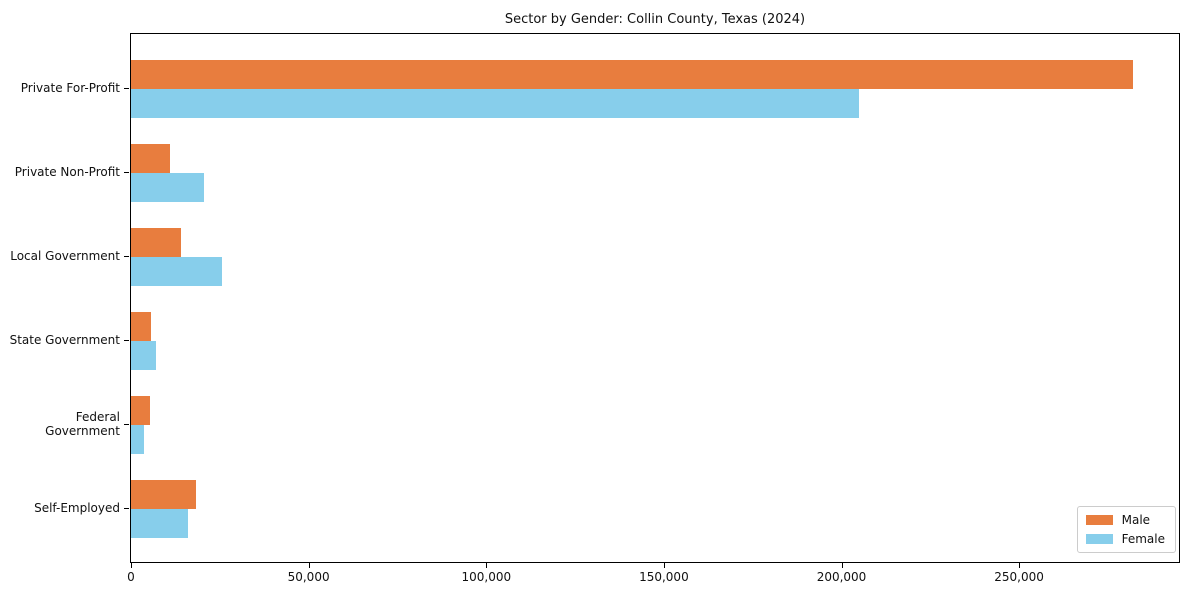 This screenshot has width=1200, height=600. What do you see at coordinates (495, 103) in the screenshot?
I see `bar-female-private-for-profit` at bounding box center [495, 103].